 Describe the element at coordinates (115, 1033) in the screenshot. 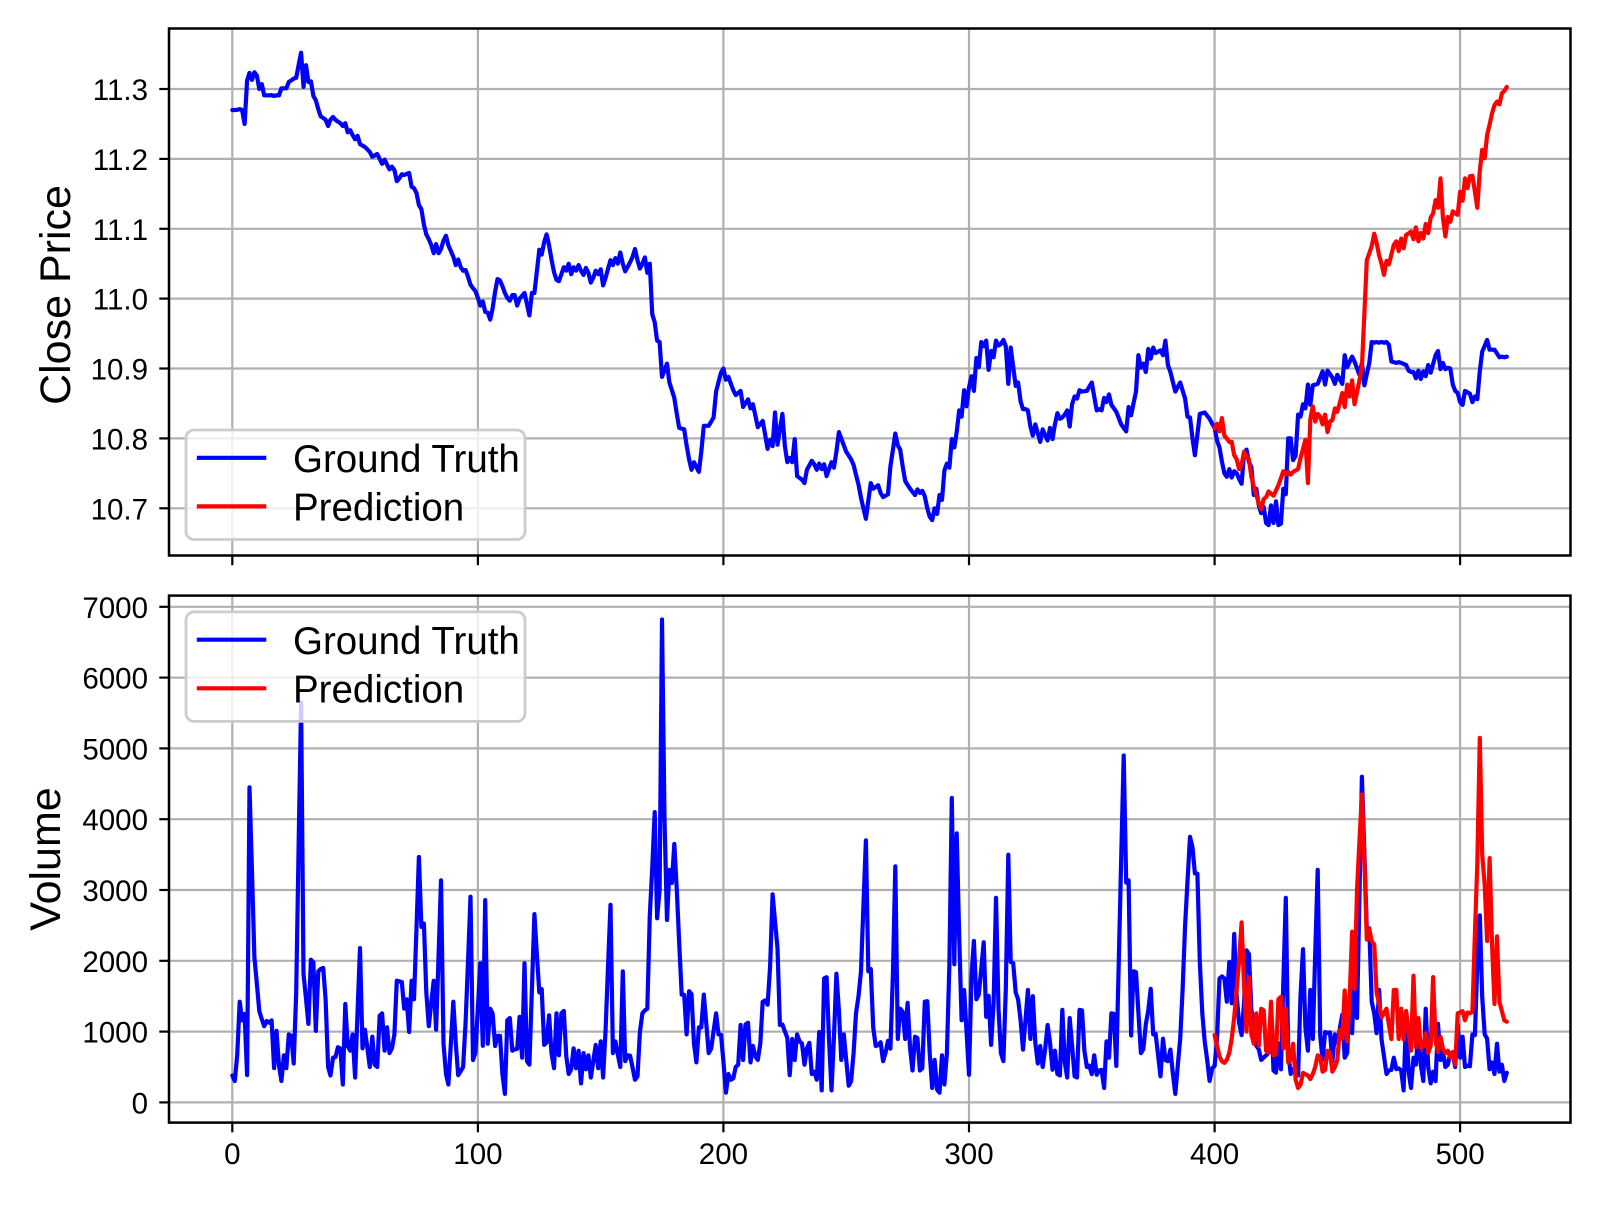

I see `svg-text: 1000` at that location.